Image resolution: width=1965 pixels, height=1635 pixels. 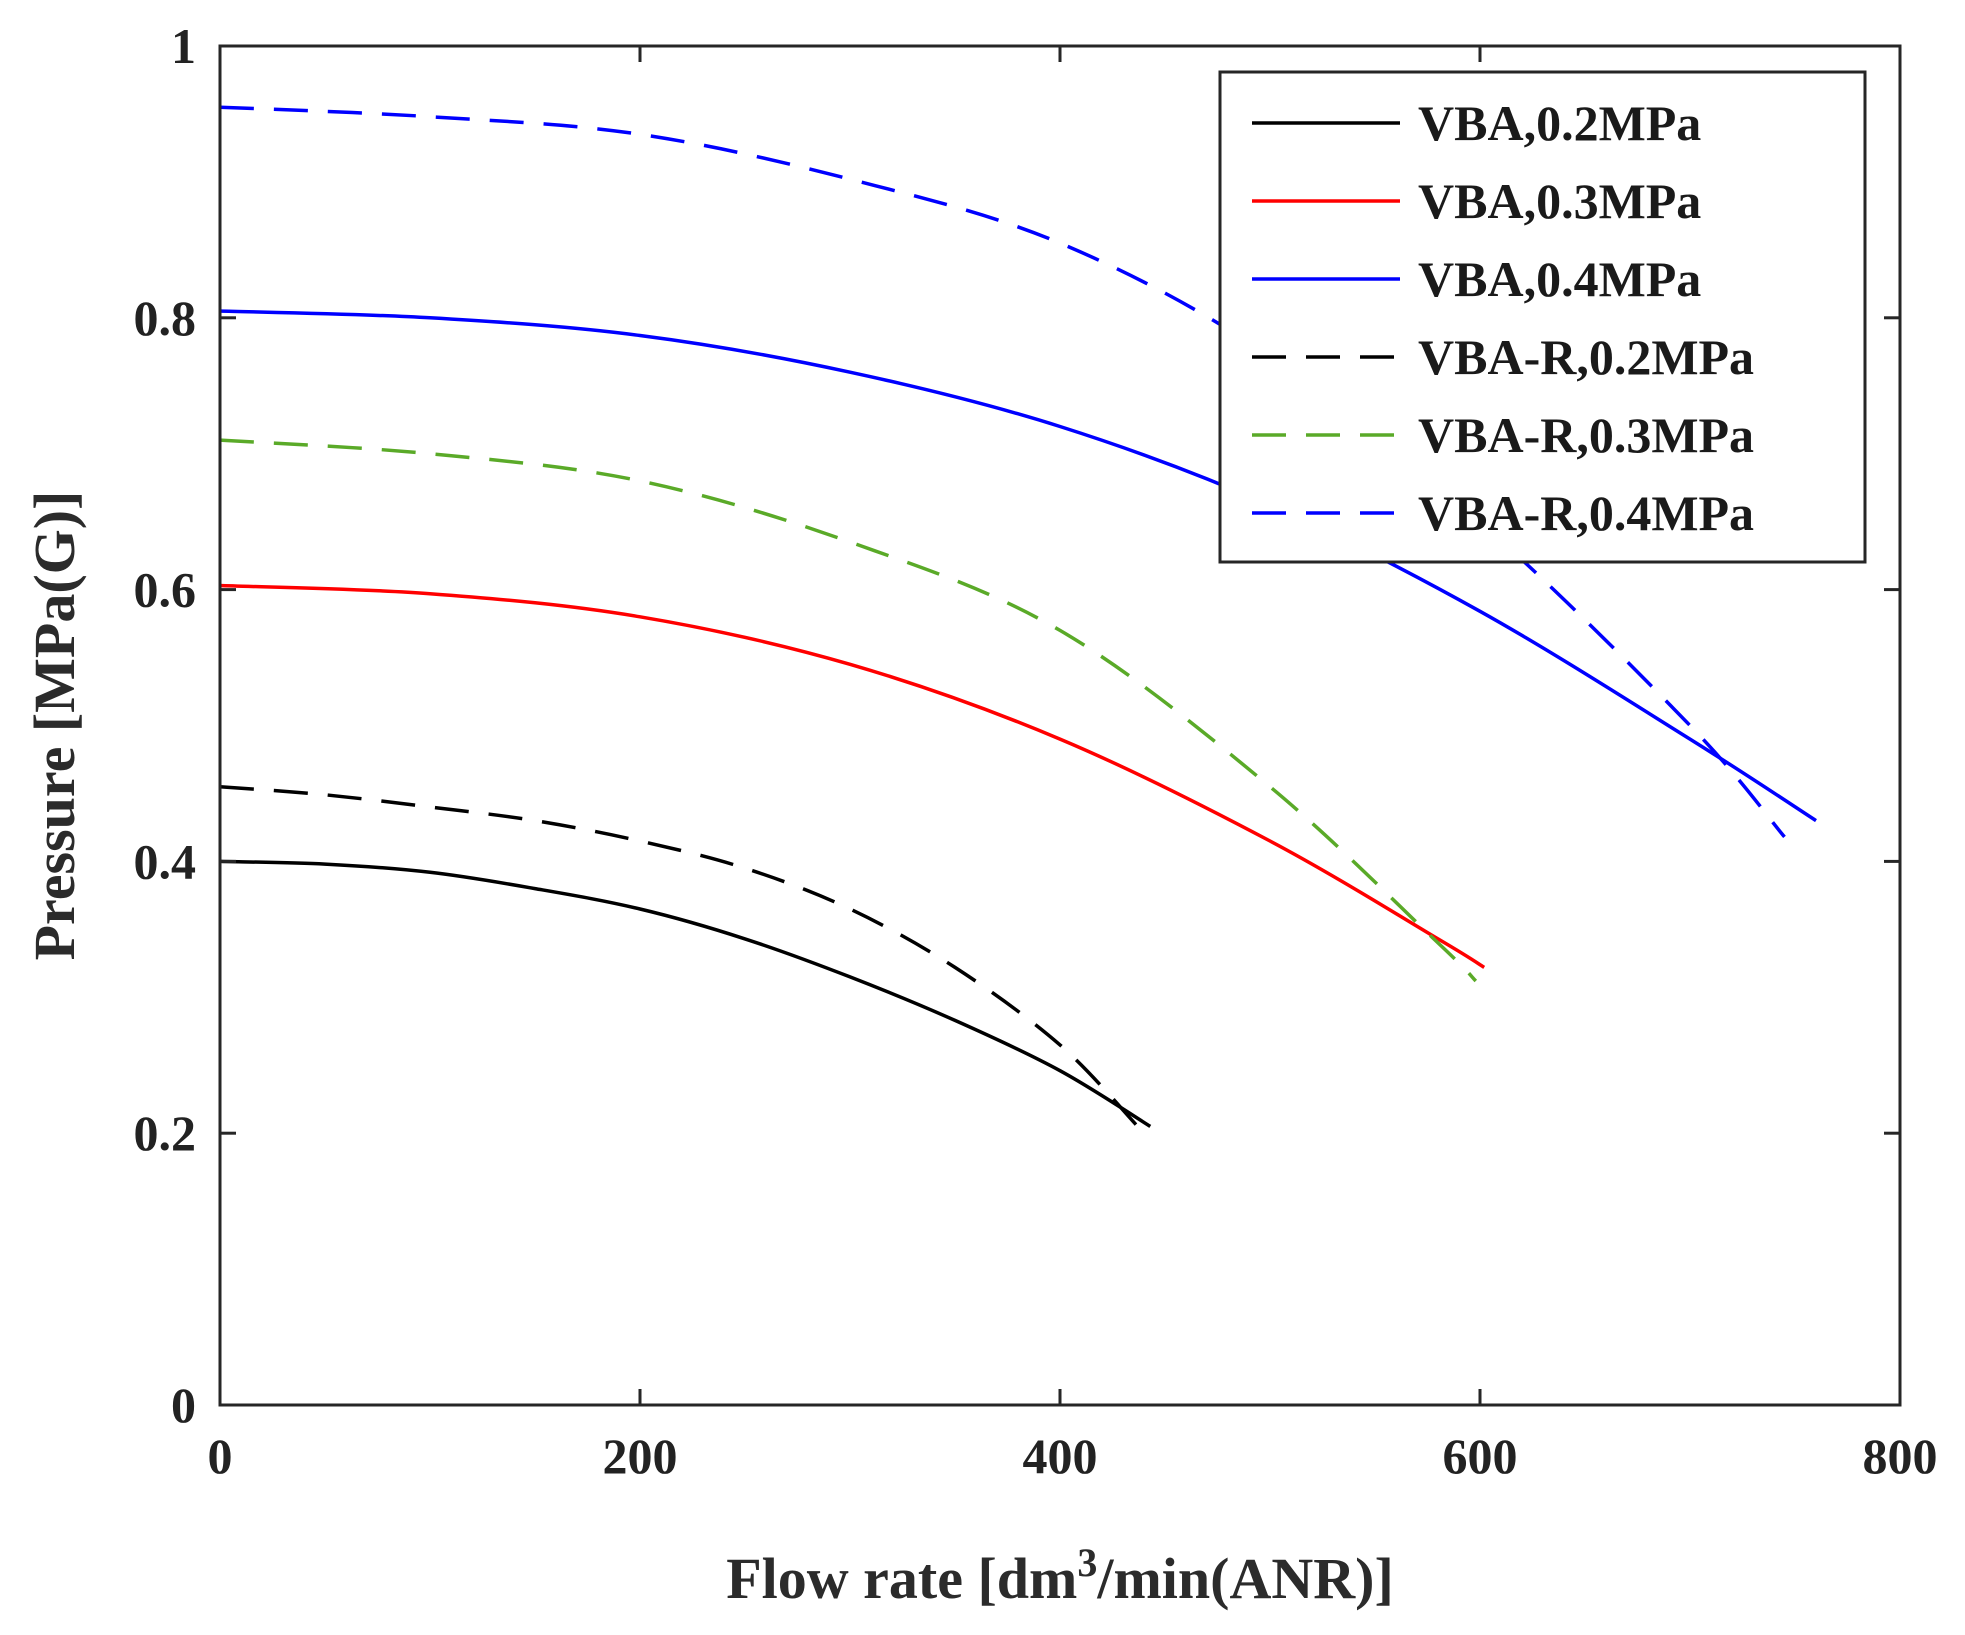 I want to click on x-axis-label: Flow rate [dm3/min(ANR)], so click(x=1060, y=1575).